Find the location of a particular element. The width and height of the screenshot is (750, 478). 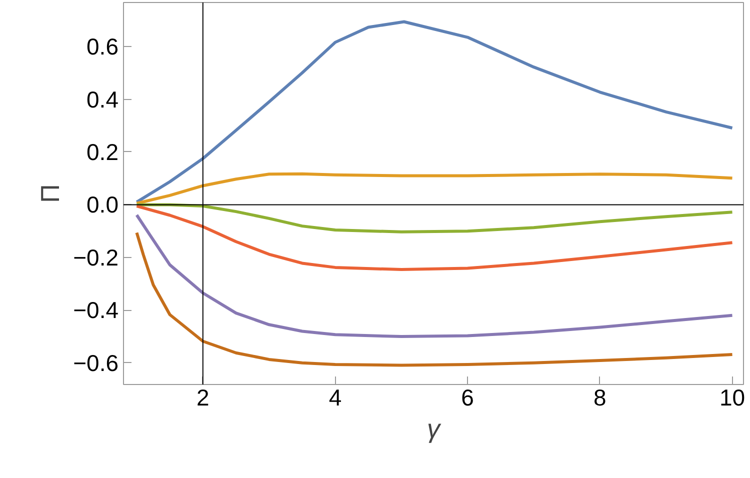

x-axis-title: γ is located at coordinates (434, 429).